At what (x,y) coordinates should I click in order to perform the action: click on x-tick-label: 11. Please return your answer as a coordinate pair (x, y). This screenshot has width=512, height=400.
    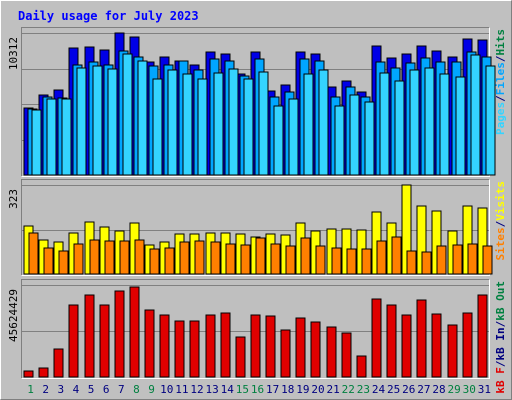
    Looking at the image, I should click on (181, 389).